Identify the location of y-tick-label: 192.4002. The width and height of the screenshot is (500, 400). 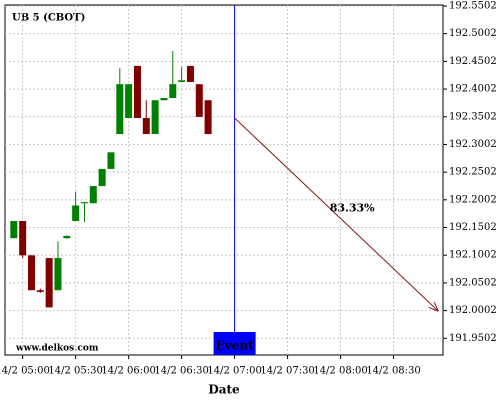
(473, 89).